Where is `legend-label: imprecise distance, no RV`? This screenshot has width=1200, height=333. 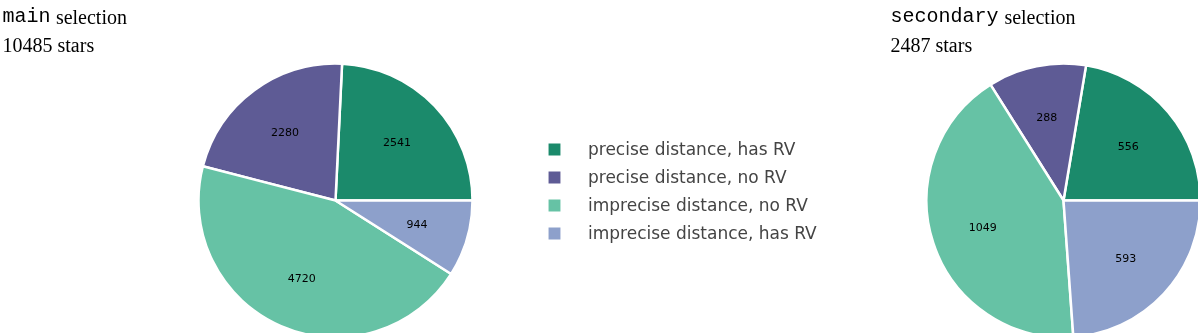 legend-label: imprecise distance, no RV is located at coordinates (698, 205).